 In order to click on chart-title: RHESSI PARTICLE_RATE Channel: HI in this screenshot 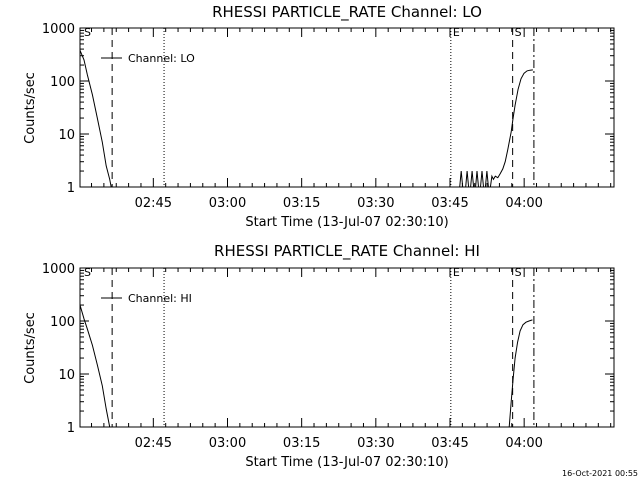, I will do `click(347, 251)`.